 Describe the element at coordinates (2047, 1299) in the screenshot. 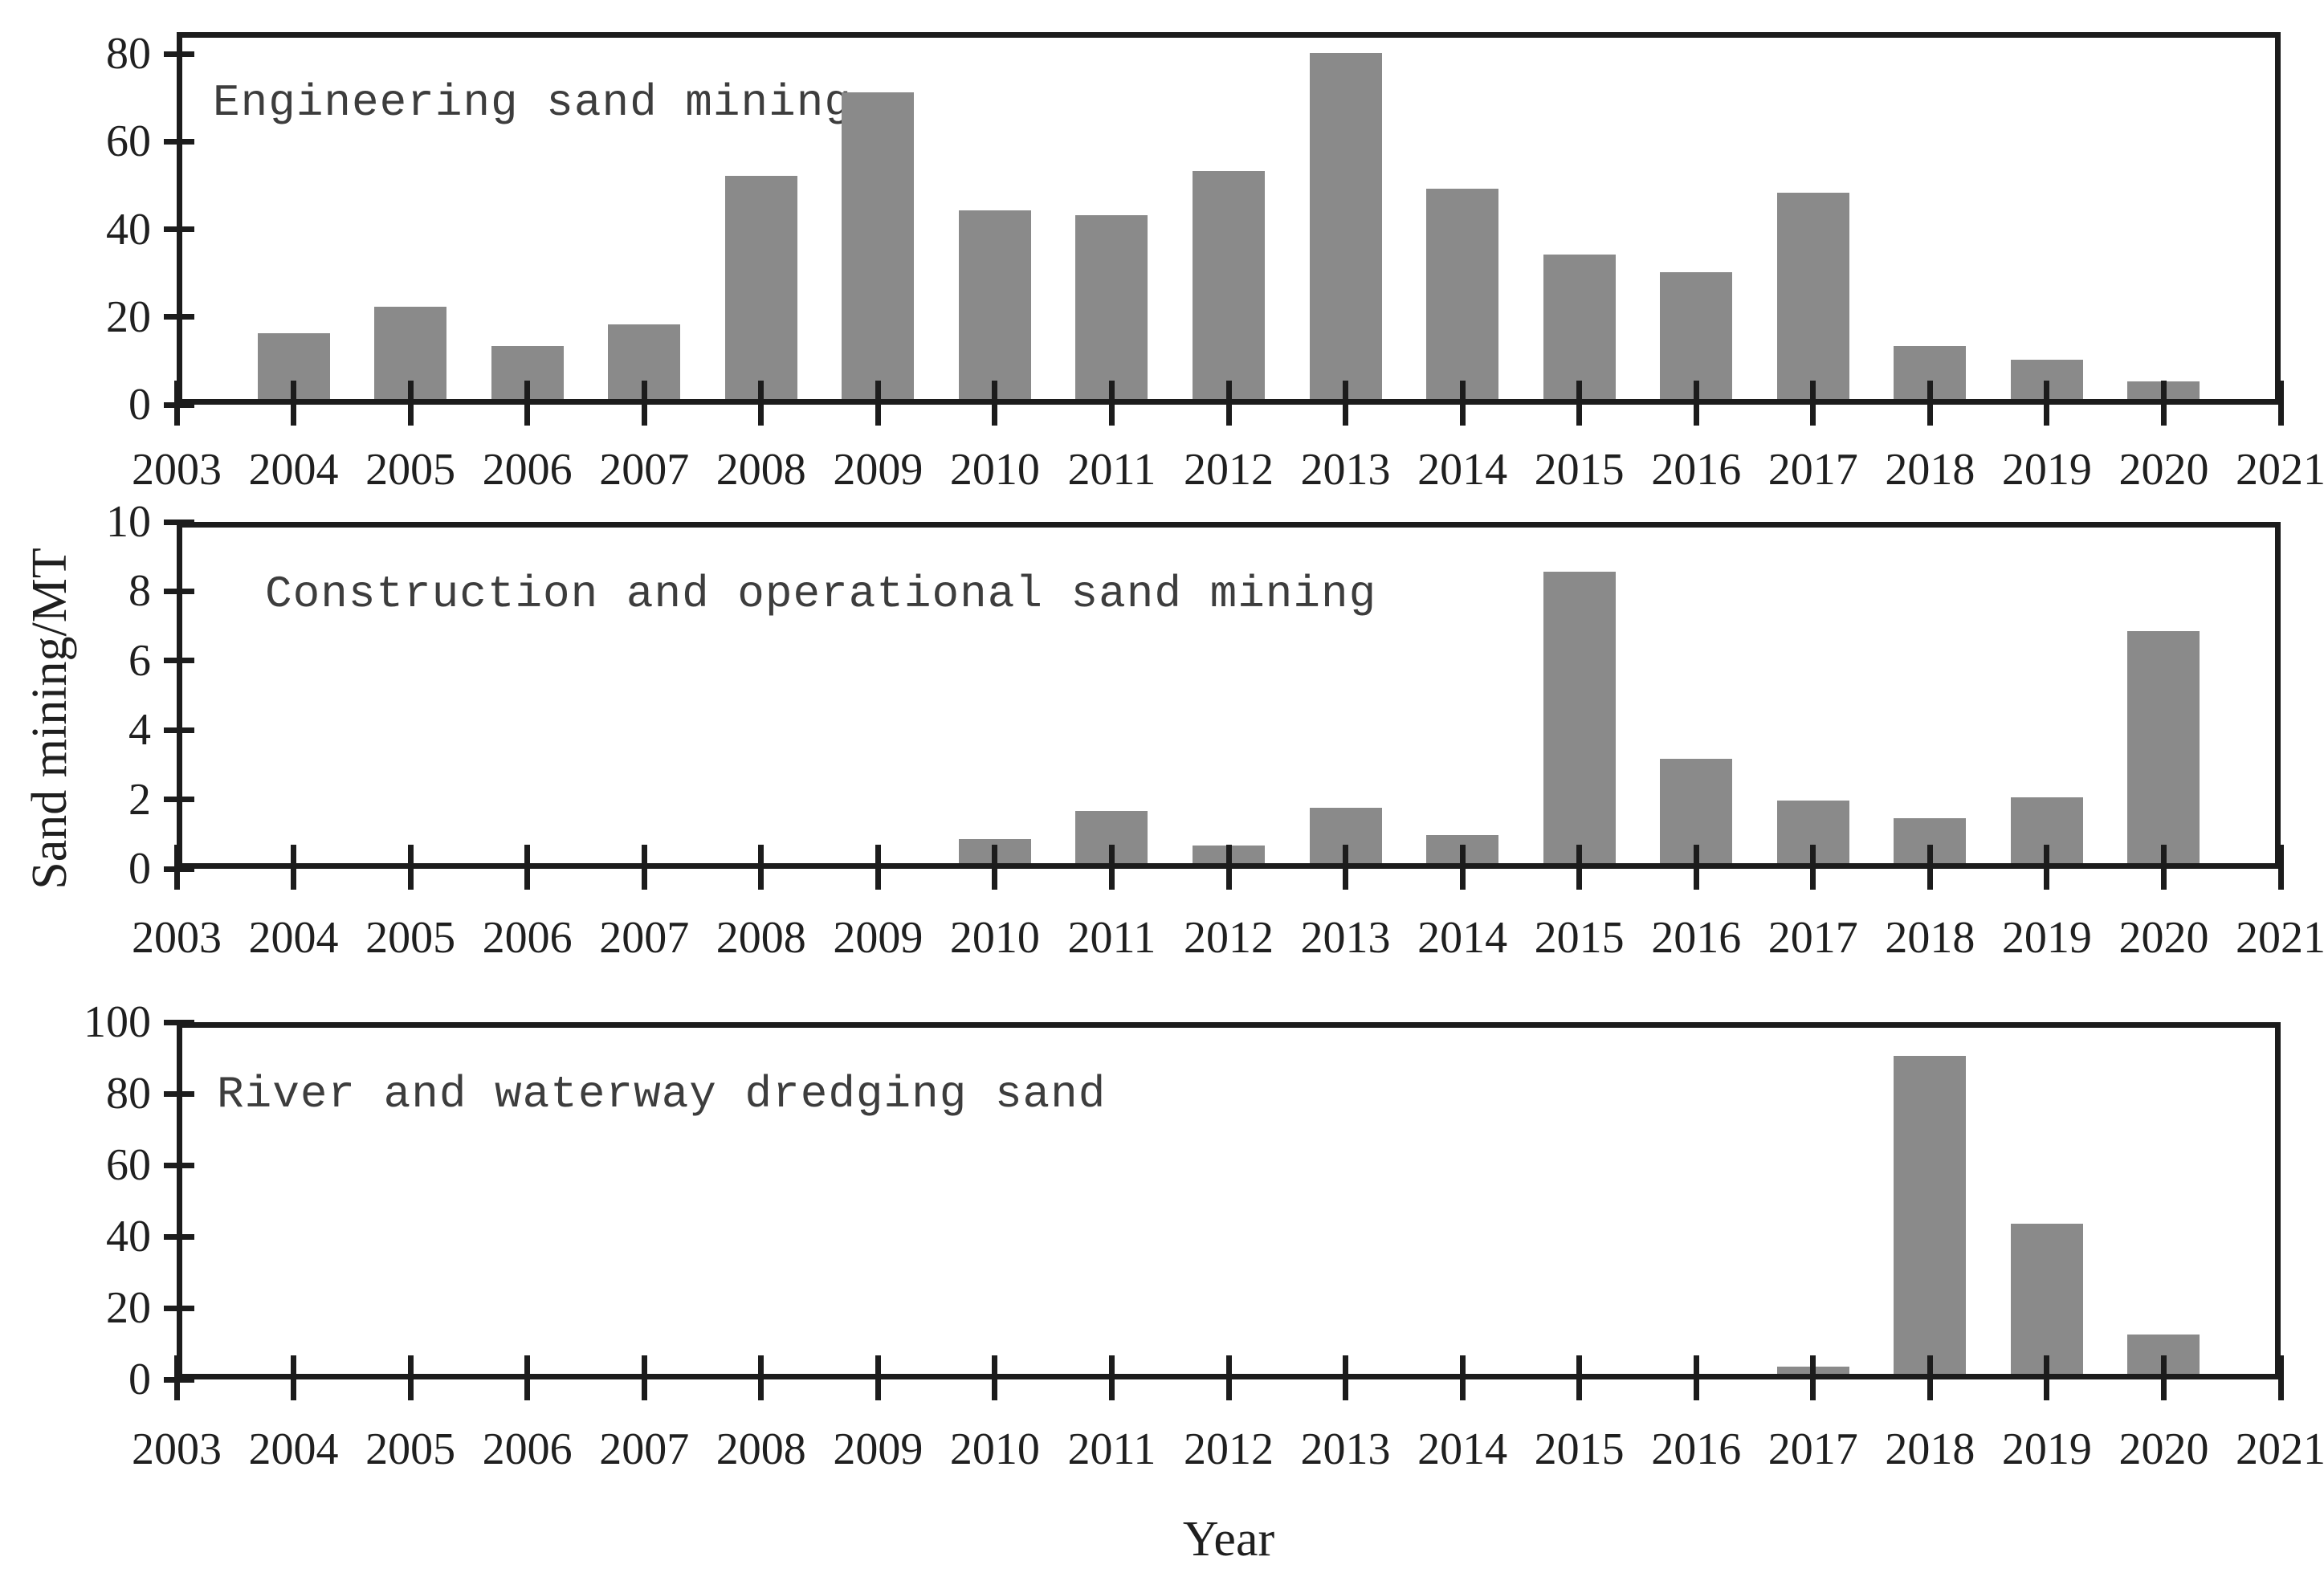

I see `bar-2019` at that location.